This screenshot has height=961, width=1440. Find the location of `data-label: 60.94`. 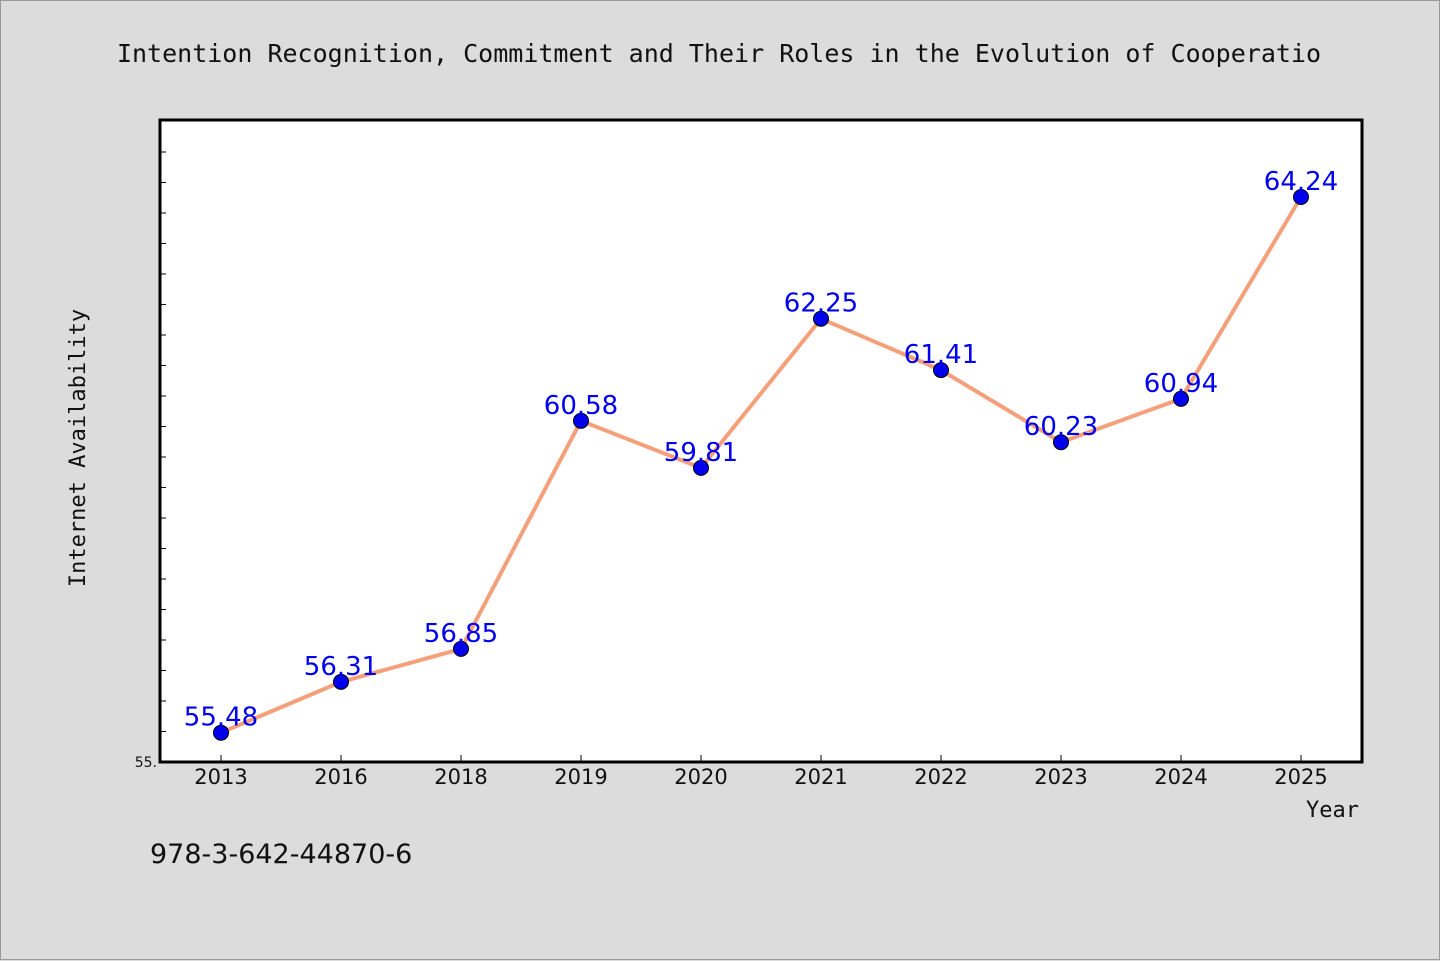

data-label: 60.94 is located at coordinates (1181, 384).